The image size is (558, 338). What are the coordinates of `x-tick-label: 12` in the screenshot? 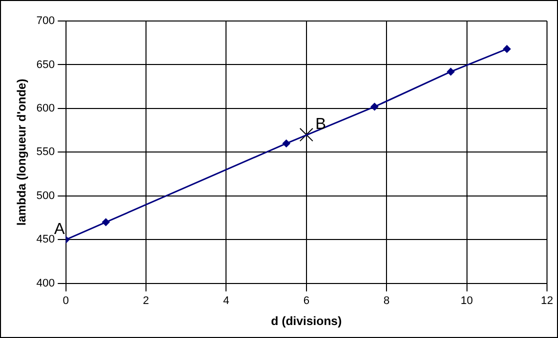 It's located at (547, 301).